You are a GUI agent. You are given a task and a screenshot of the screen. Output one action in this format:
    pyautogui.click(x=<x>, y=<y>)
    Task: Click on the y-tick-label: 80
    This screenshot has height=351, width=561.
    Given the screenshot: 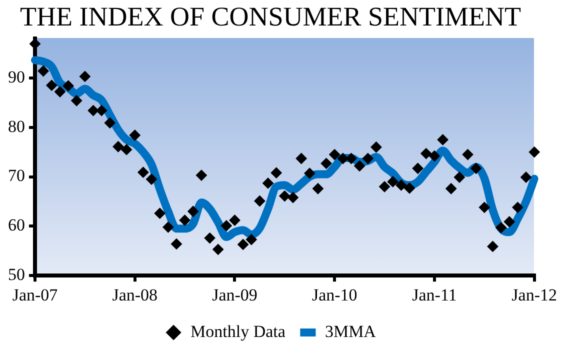 What is the action you would take?
    pyautogui.click(x=16, y=126)
    